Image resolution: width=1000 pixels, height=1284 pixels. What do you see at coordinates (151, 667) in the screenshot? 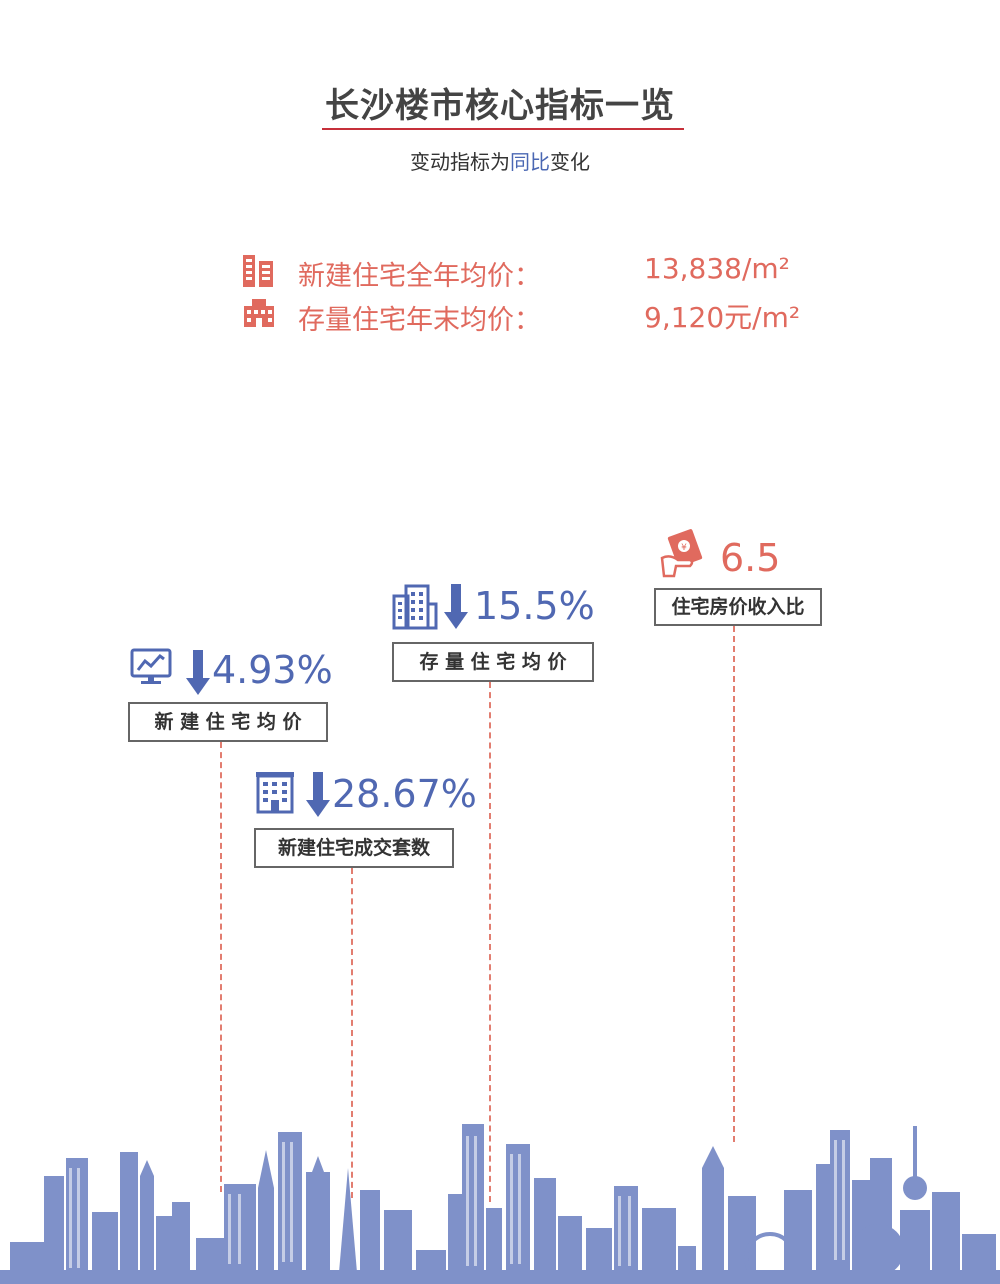
I see `monitor-chart-icon` at bounding box center [151, 667].